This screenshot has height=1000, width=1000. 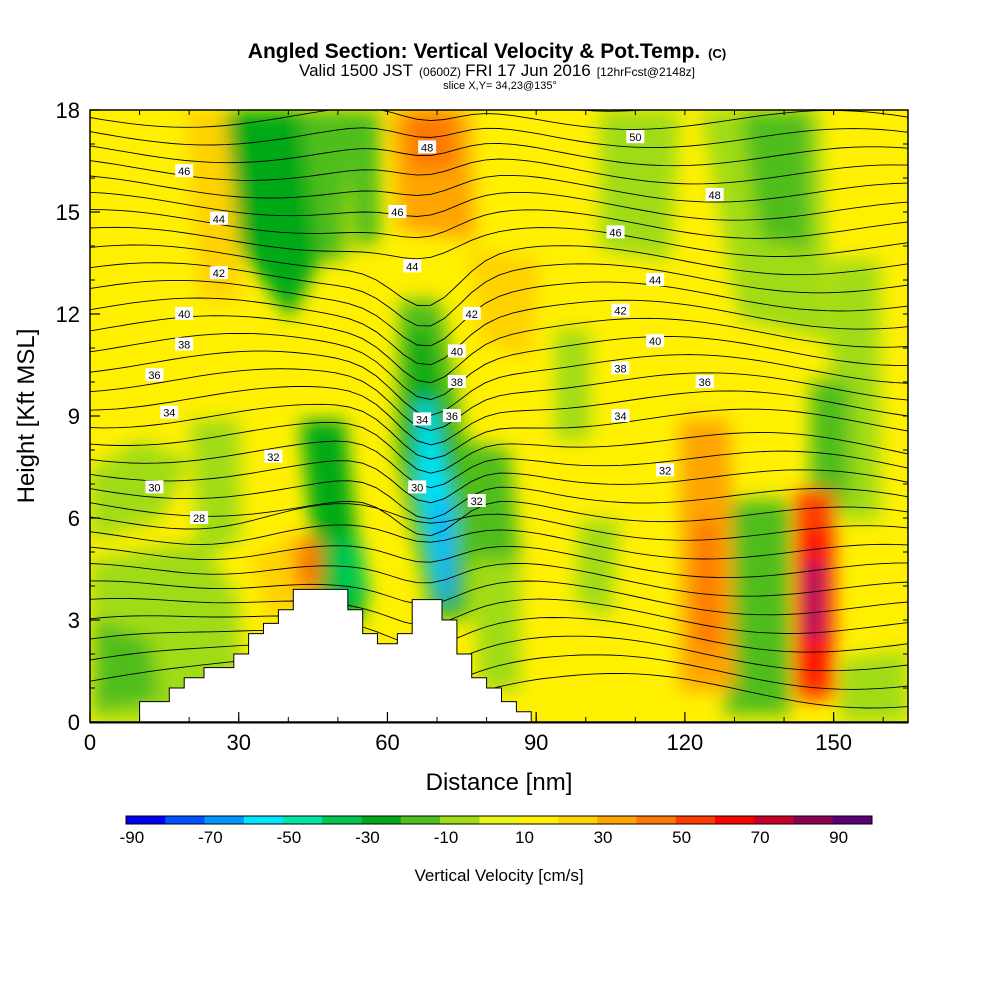 What do you see at coordinates (499, 782) in the screenshot?
I see `x-axis-label: Distance [nm]` at bounding box center [499, 782].